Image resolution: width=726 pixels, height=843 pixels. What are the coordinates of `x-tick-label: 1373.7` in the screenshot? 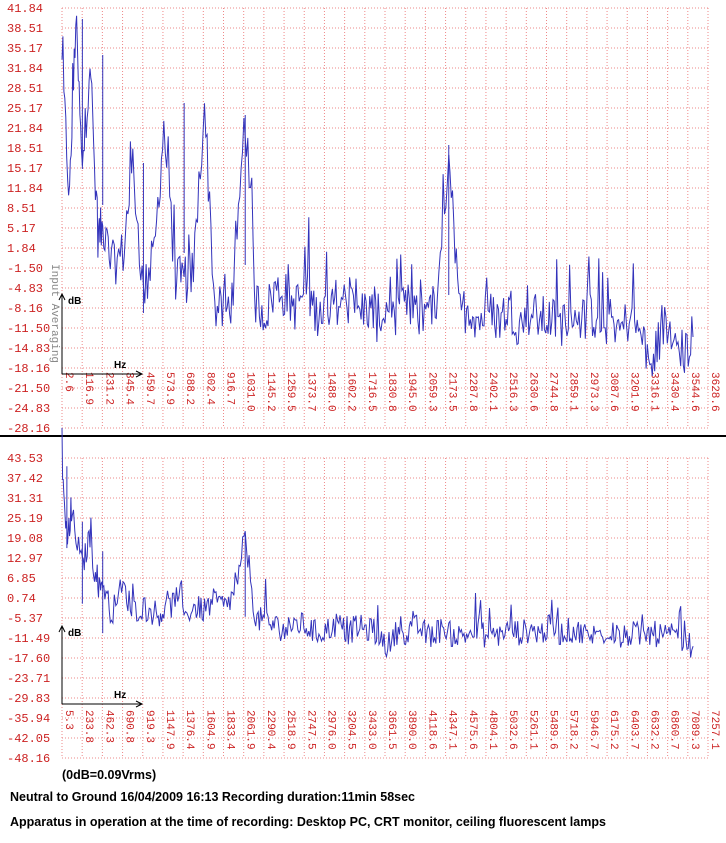 It's located at (310, 392).